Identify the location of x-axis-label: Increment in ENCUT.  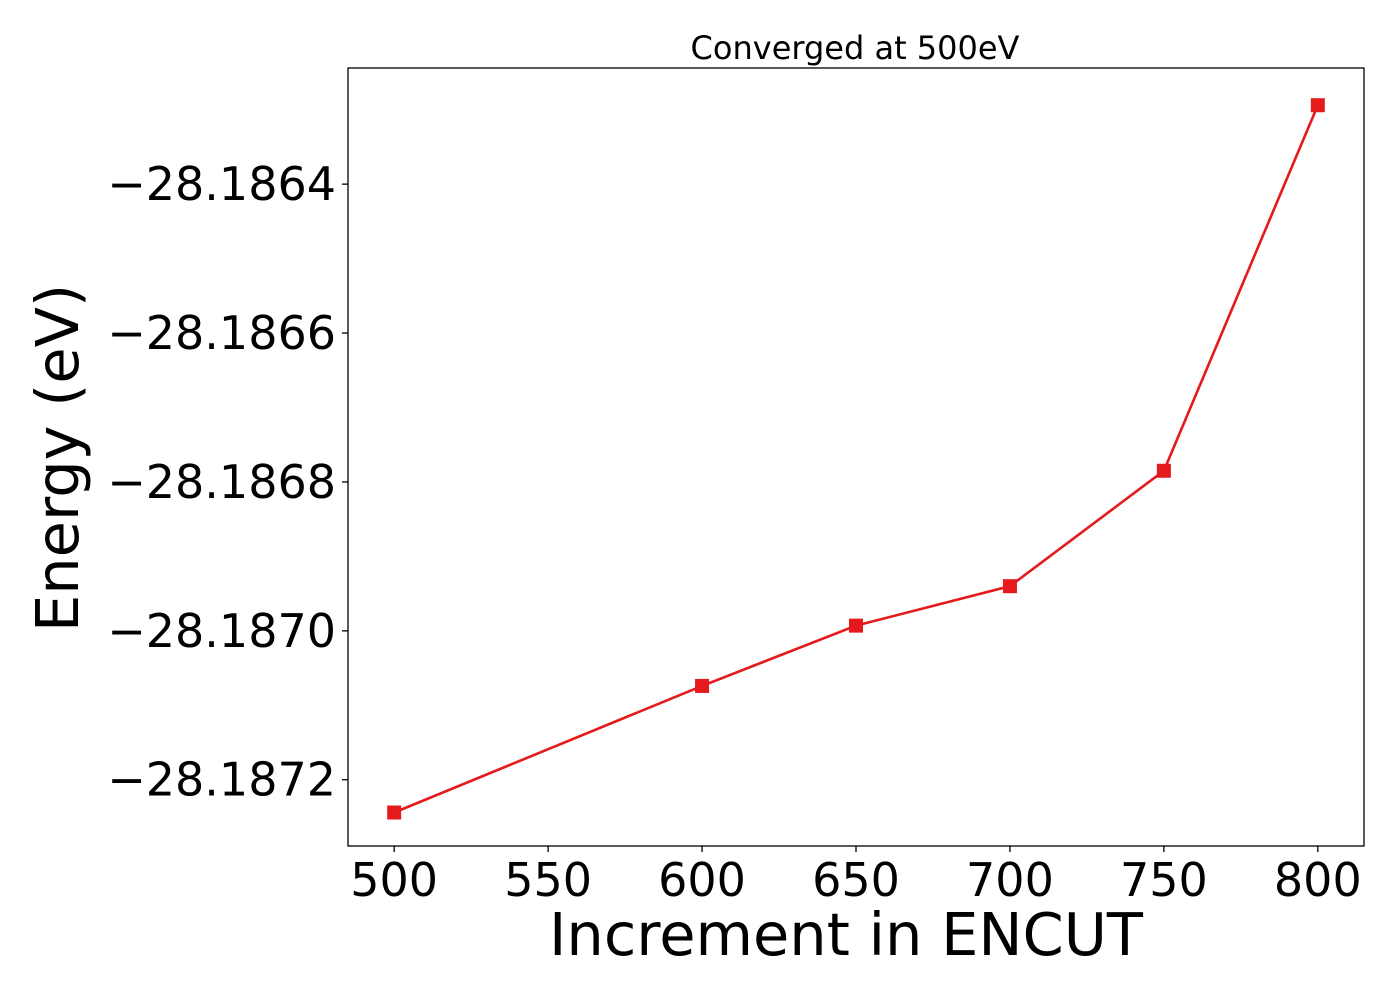
(846, 934).